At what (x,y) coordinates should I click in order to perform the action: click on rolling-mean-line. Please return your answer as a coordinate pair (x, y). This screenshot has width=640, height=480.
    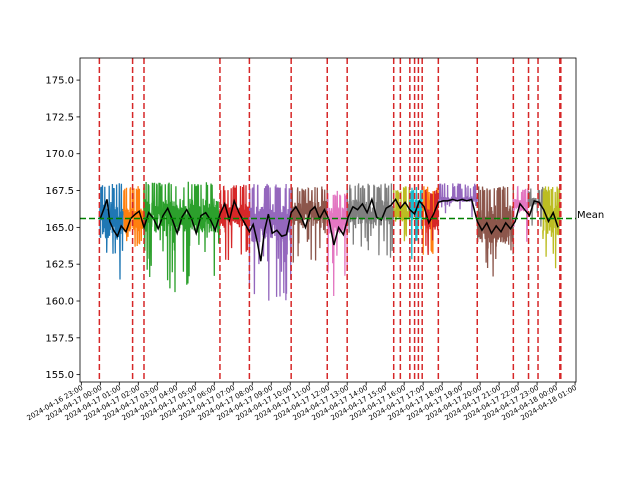
    Looking at the image, I should click on (329, 229).